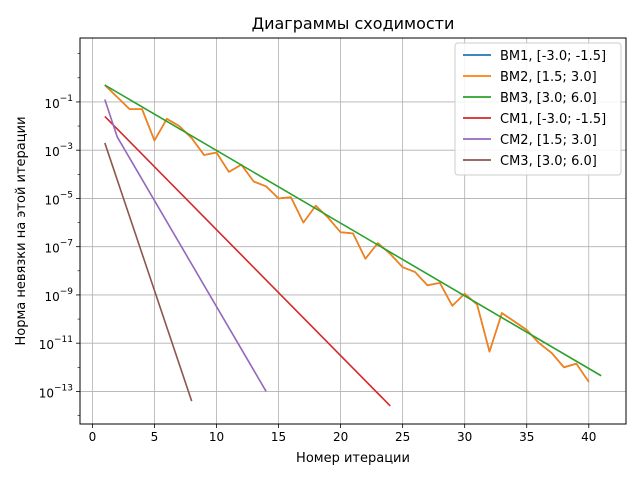  I want to click on y-tick-label: 10⁻¹¹, so click(56, 343).